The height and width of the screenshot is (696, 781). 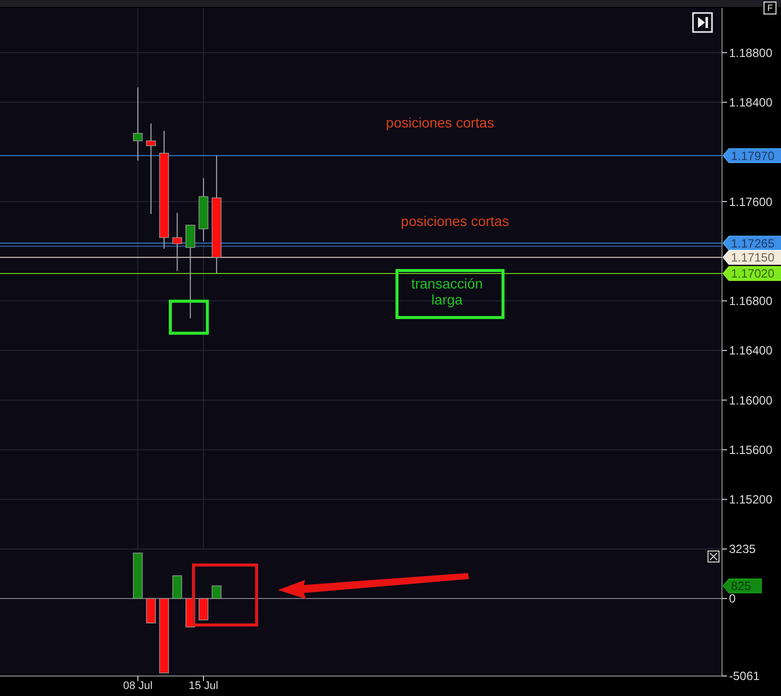 I want to click on y-tick-label: 1.18400, so click(x=751, y=103).